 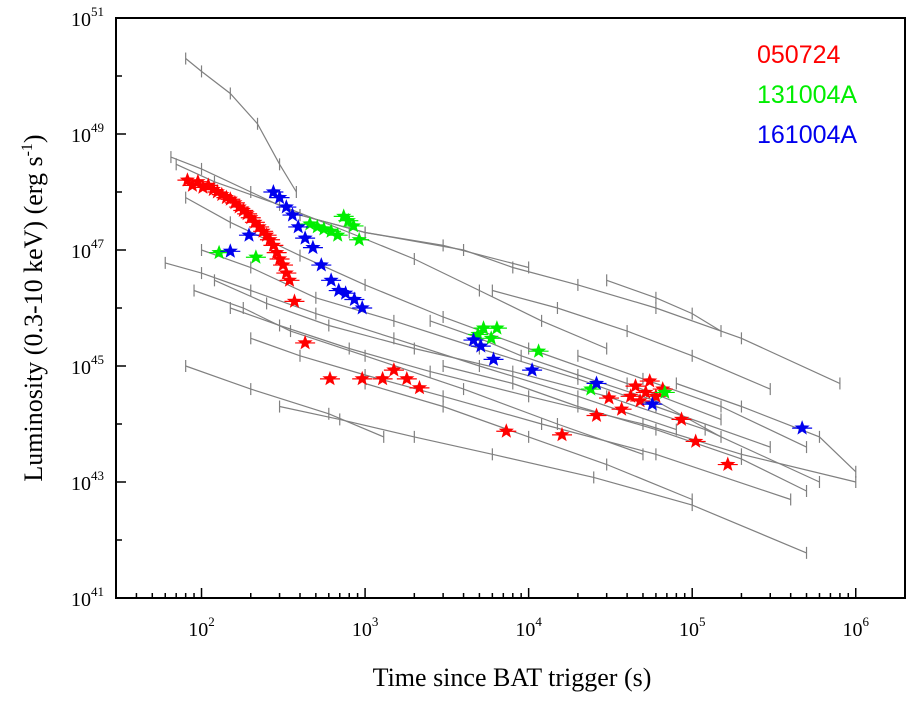 I want to click on y-tick-label-0: 1041, so click(x=87, y=597).